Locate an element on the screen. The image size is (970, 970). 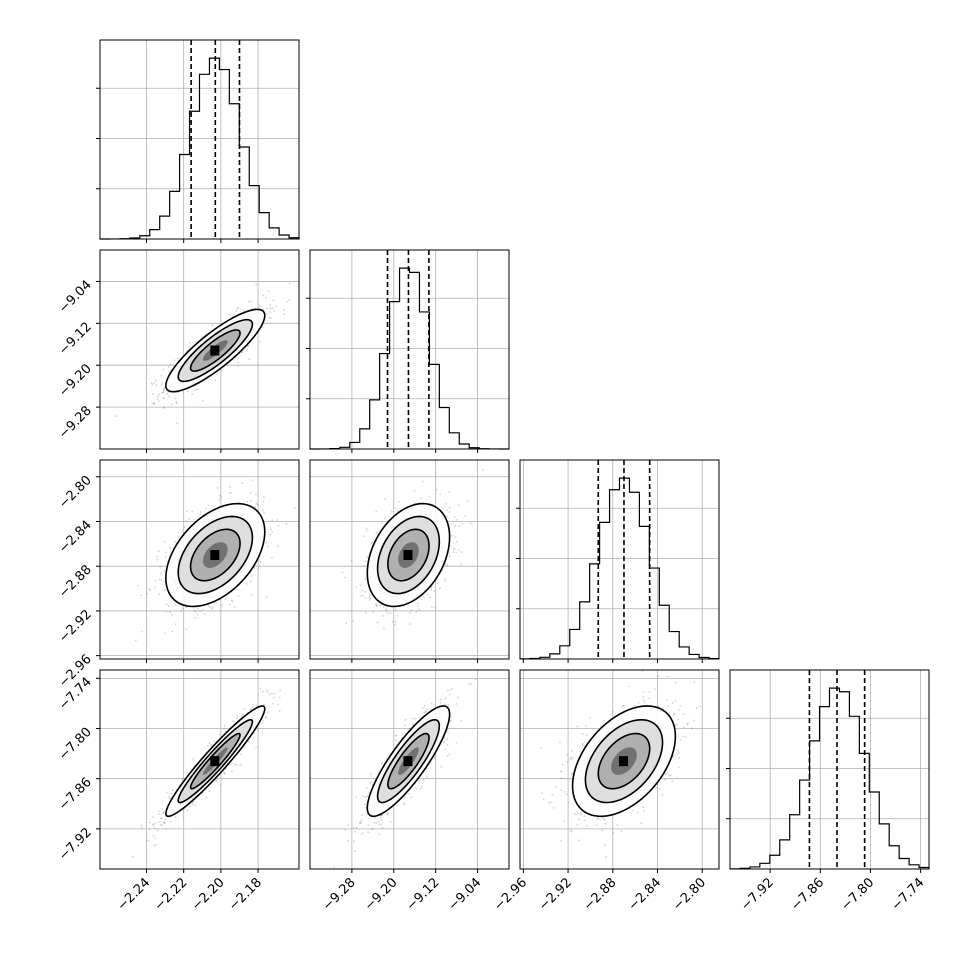
x-tick-label: −9.12 is located at coordinates (423, 894).